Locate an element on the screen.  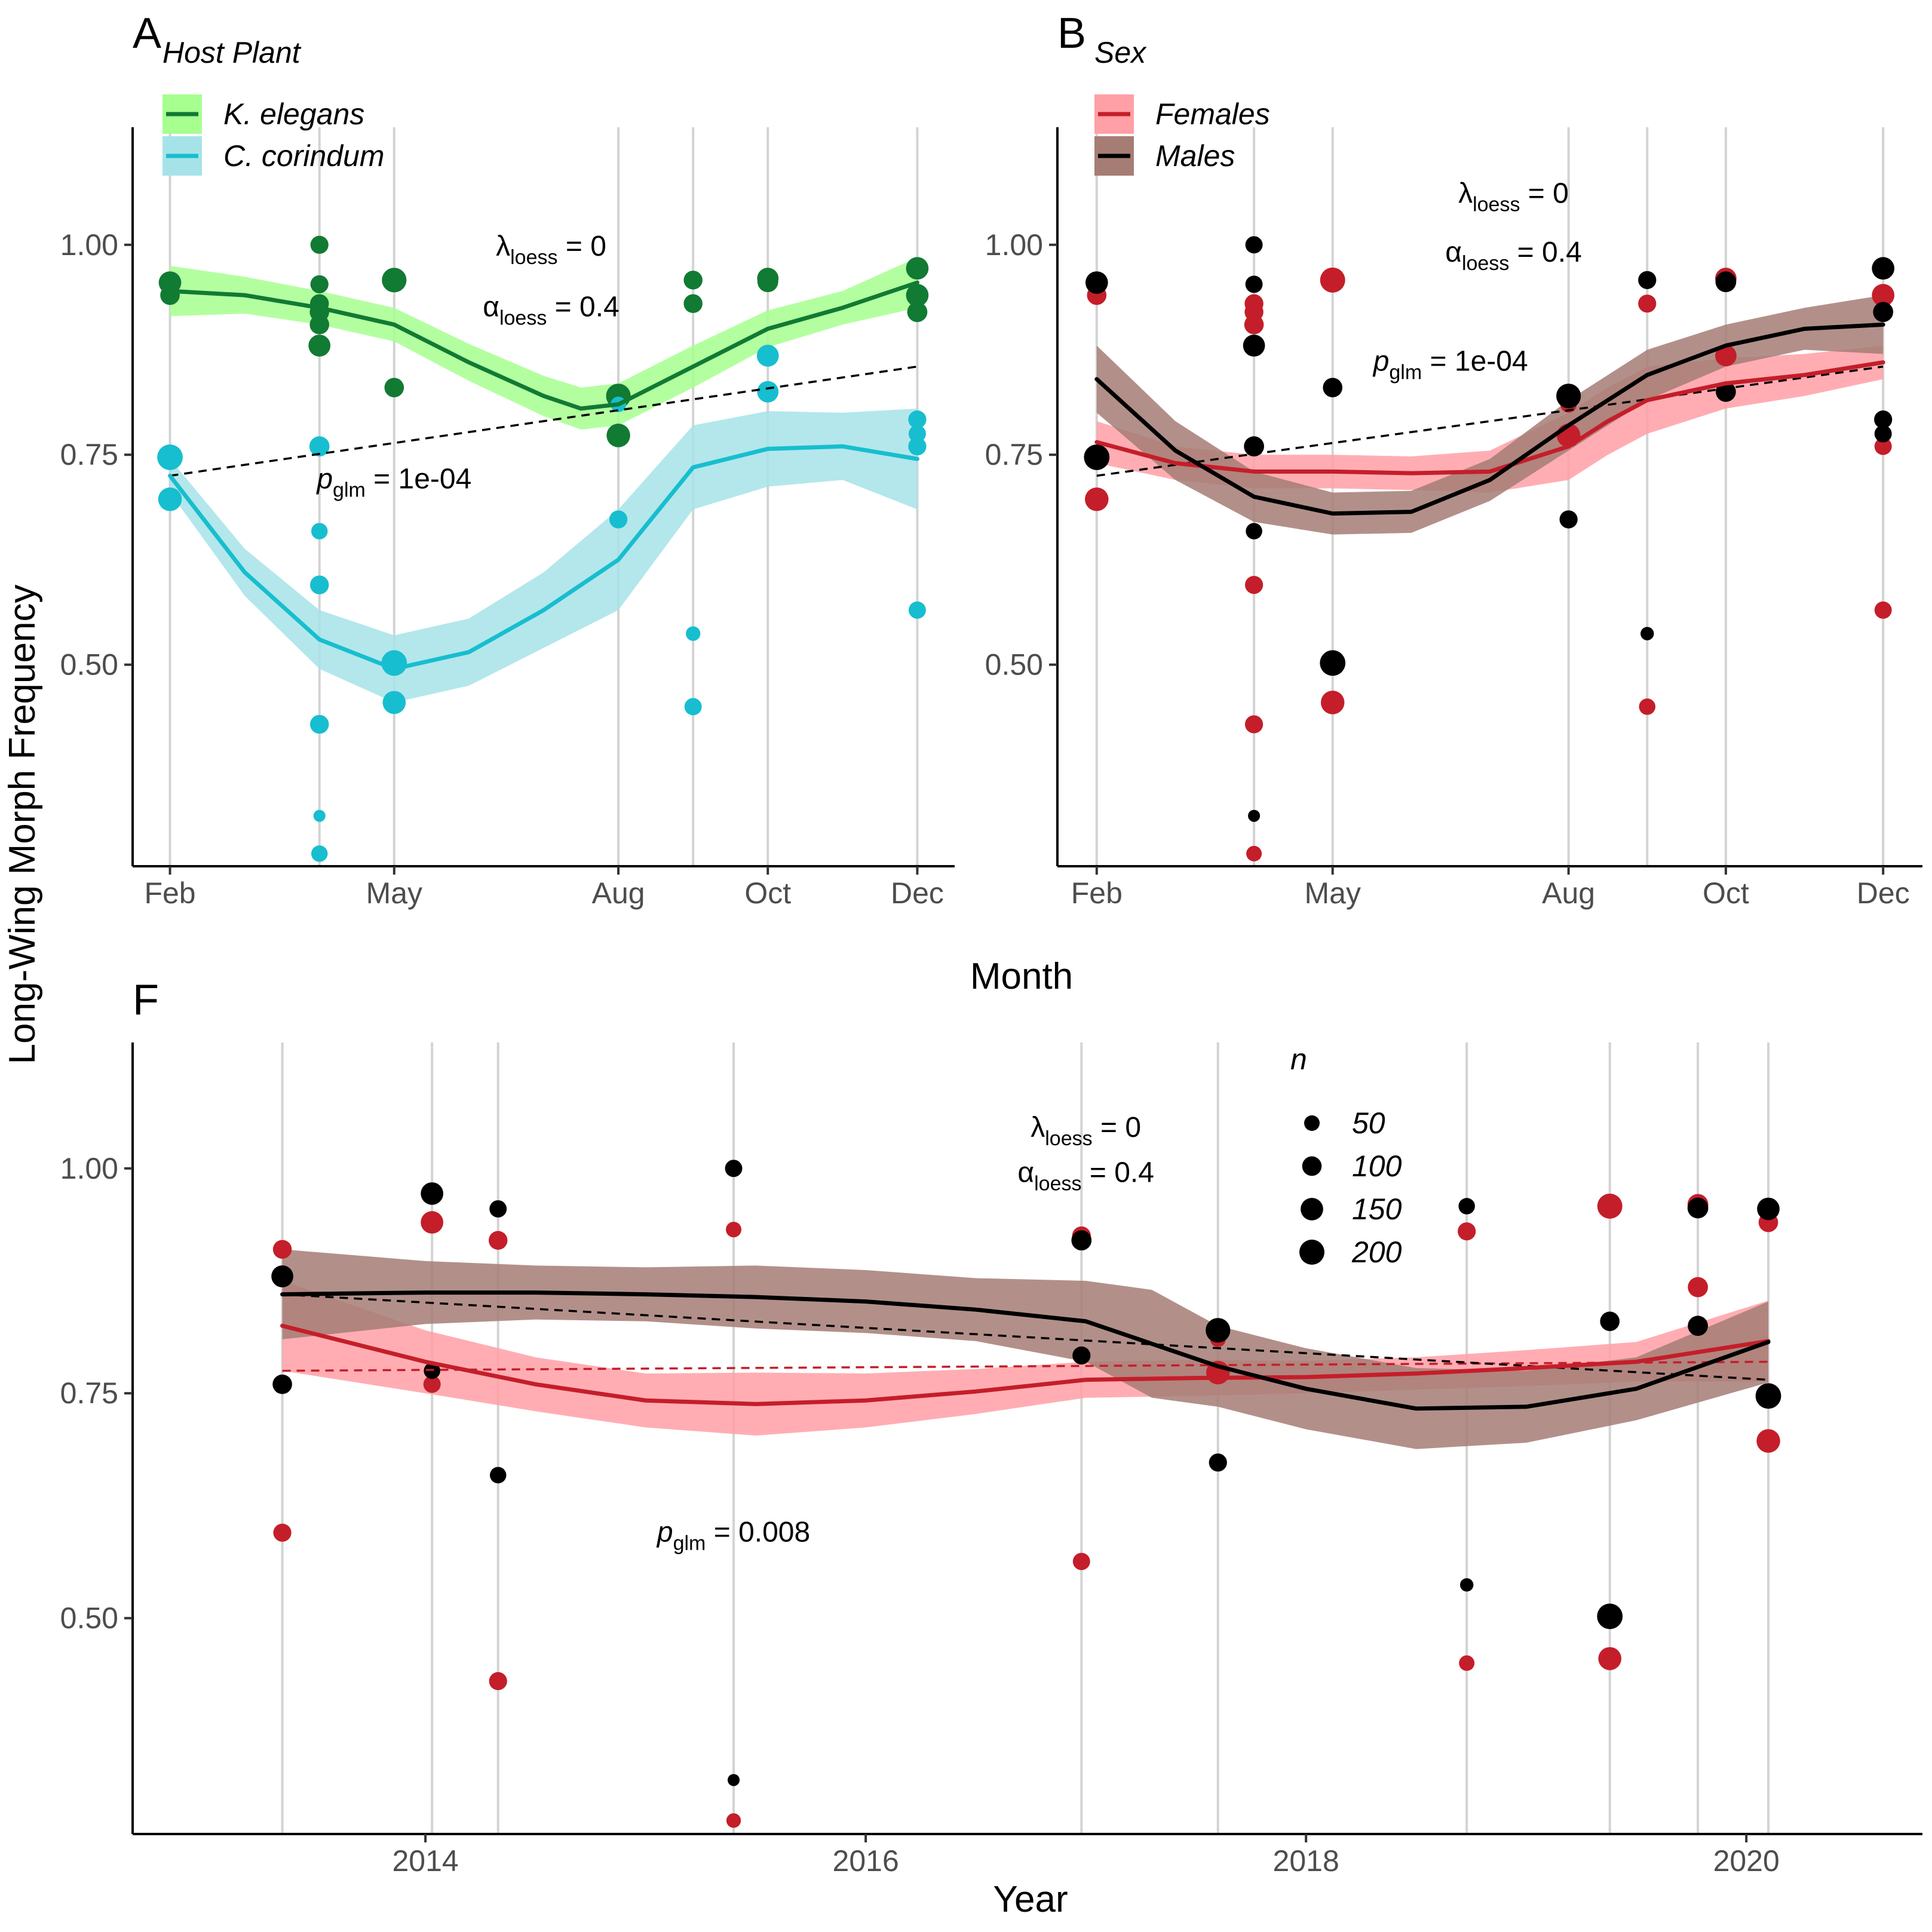
panel-a-x-tick-label-2: Aug is located at coordinates (619, 893).